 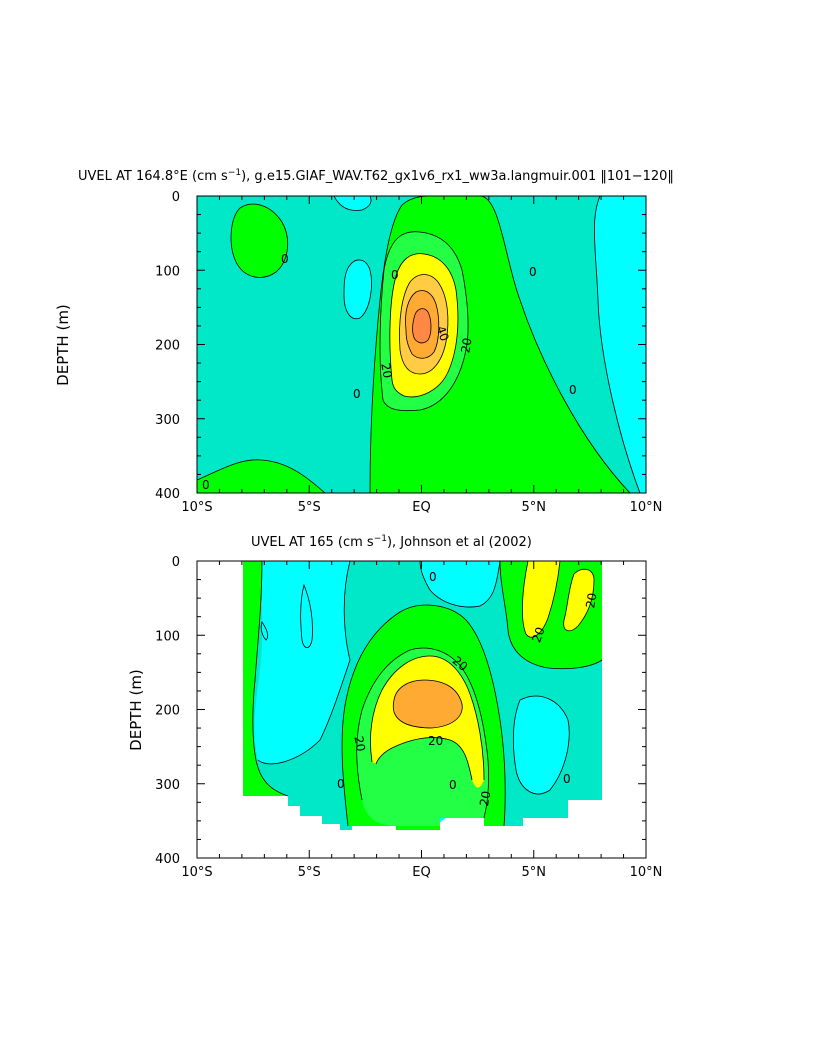 I want to click on contour-obs-zero-top, so click(x=460, y=584).